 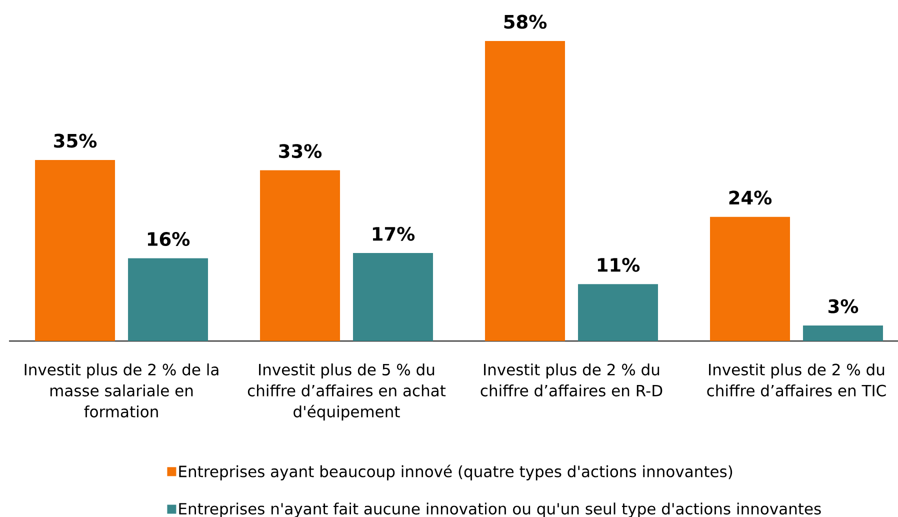 What do you see at coordinates (347, 391) in the screenshot?
I see `x-tick-label: Investit plus de 5 % du chiffre d’affaires en achat d'équipement` at bounding box center [347, 391].